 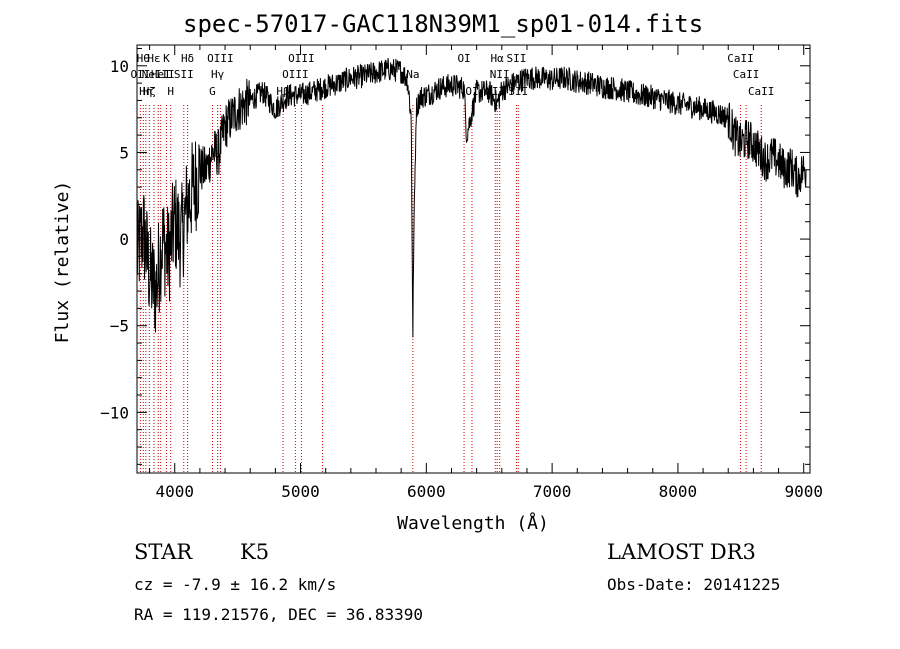 What do you see at coordinates (153, 58) in the screenshot?
I see `line-label: Hε` at bounding box center [153, 58].